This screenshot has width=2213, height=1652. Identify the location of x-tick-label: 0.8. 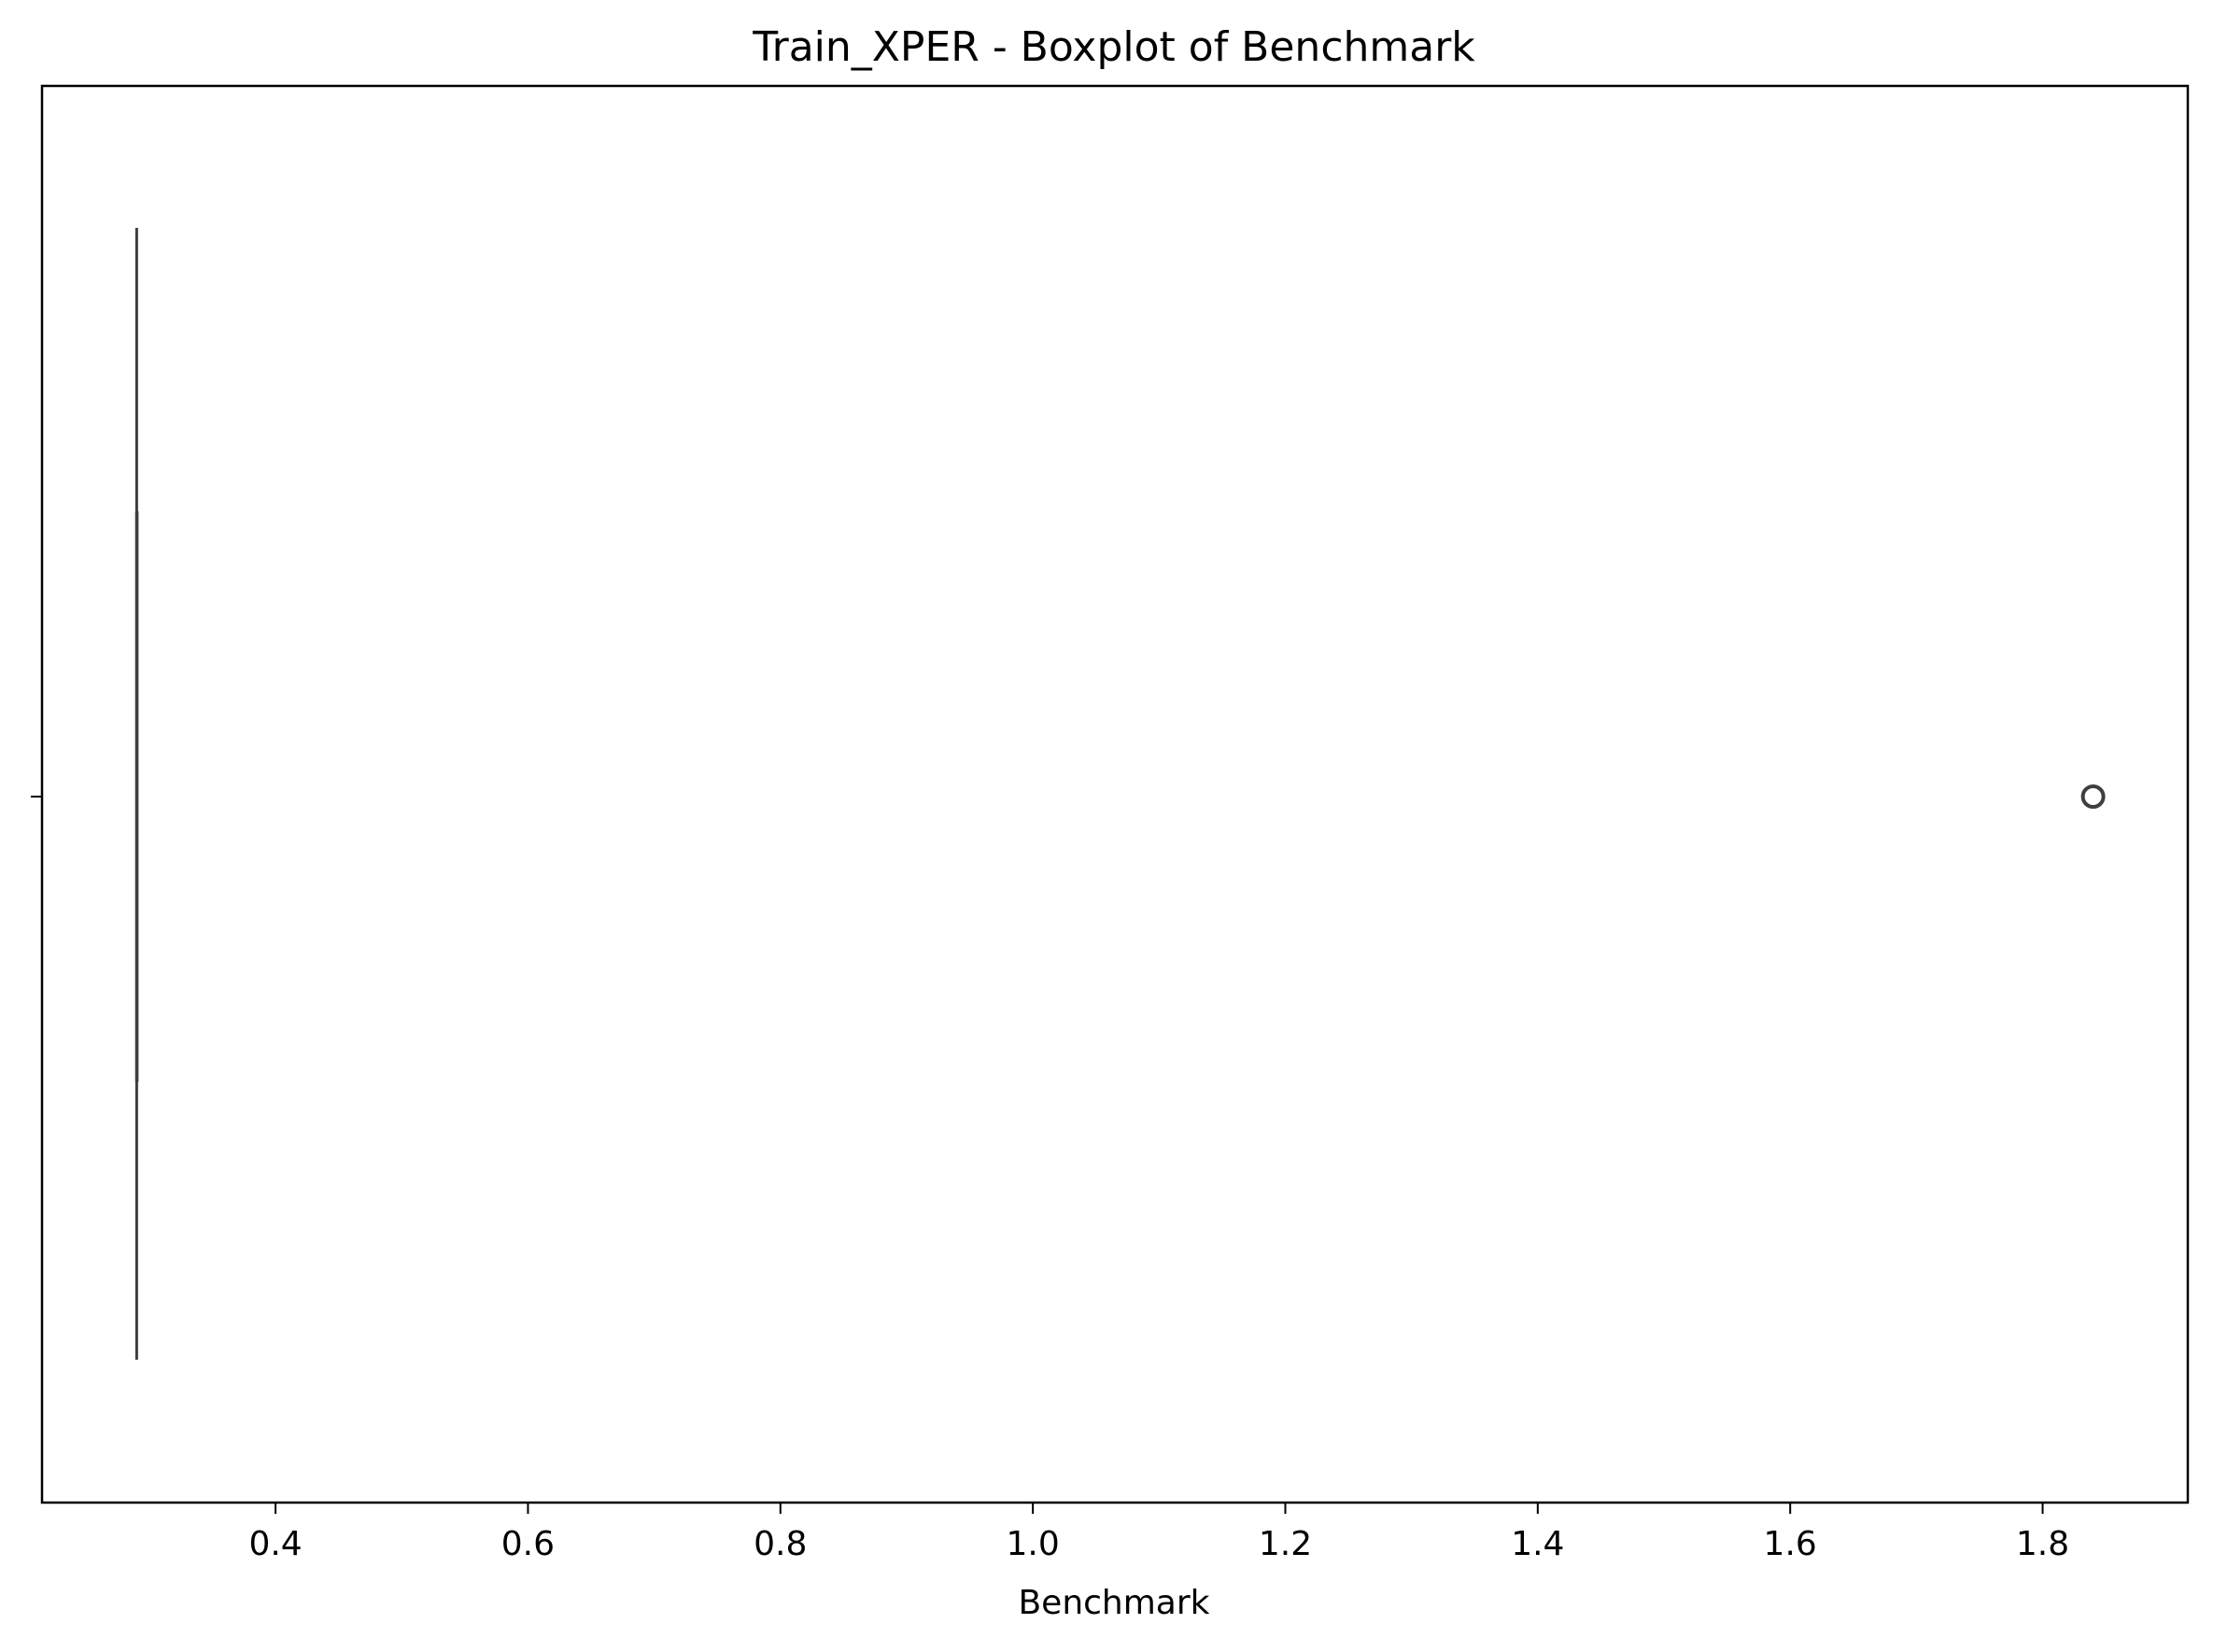
(781, 1544).